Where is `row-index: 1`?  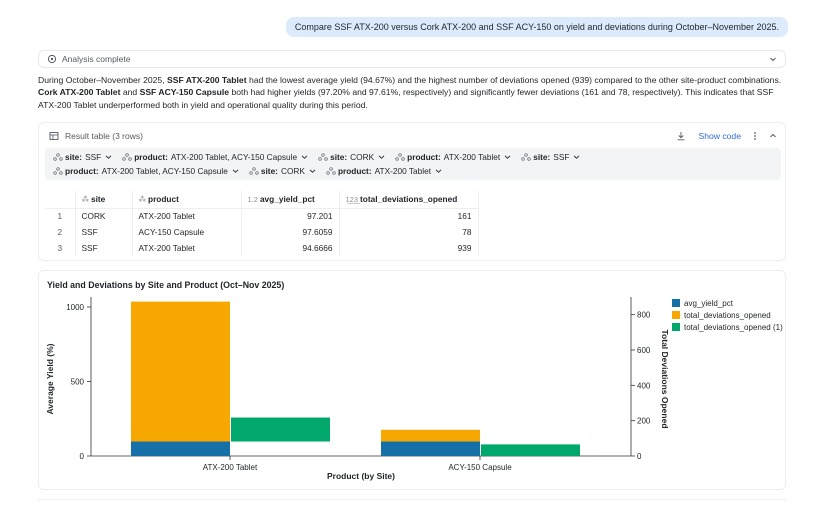
row-index: 1 is located at coordinates (60, 216).